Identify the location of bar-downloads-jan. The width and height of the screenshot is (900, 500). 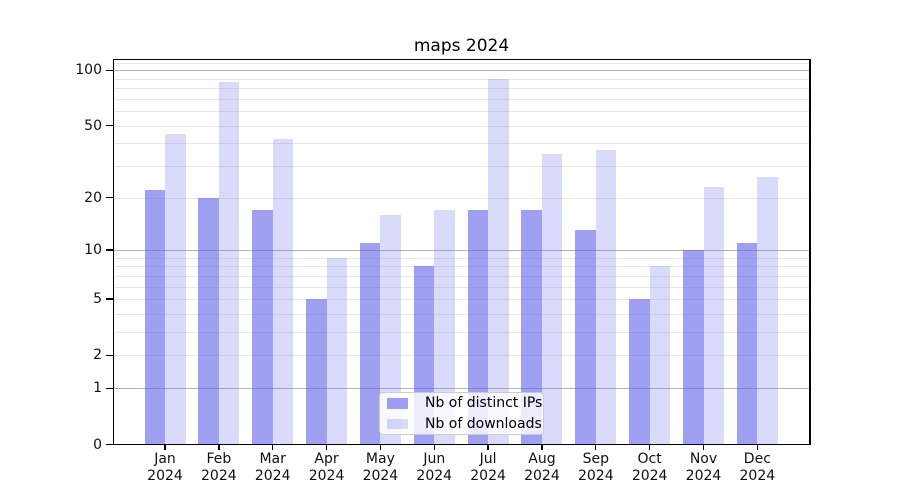
(175, 289).